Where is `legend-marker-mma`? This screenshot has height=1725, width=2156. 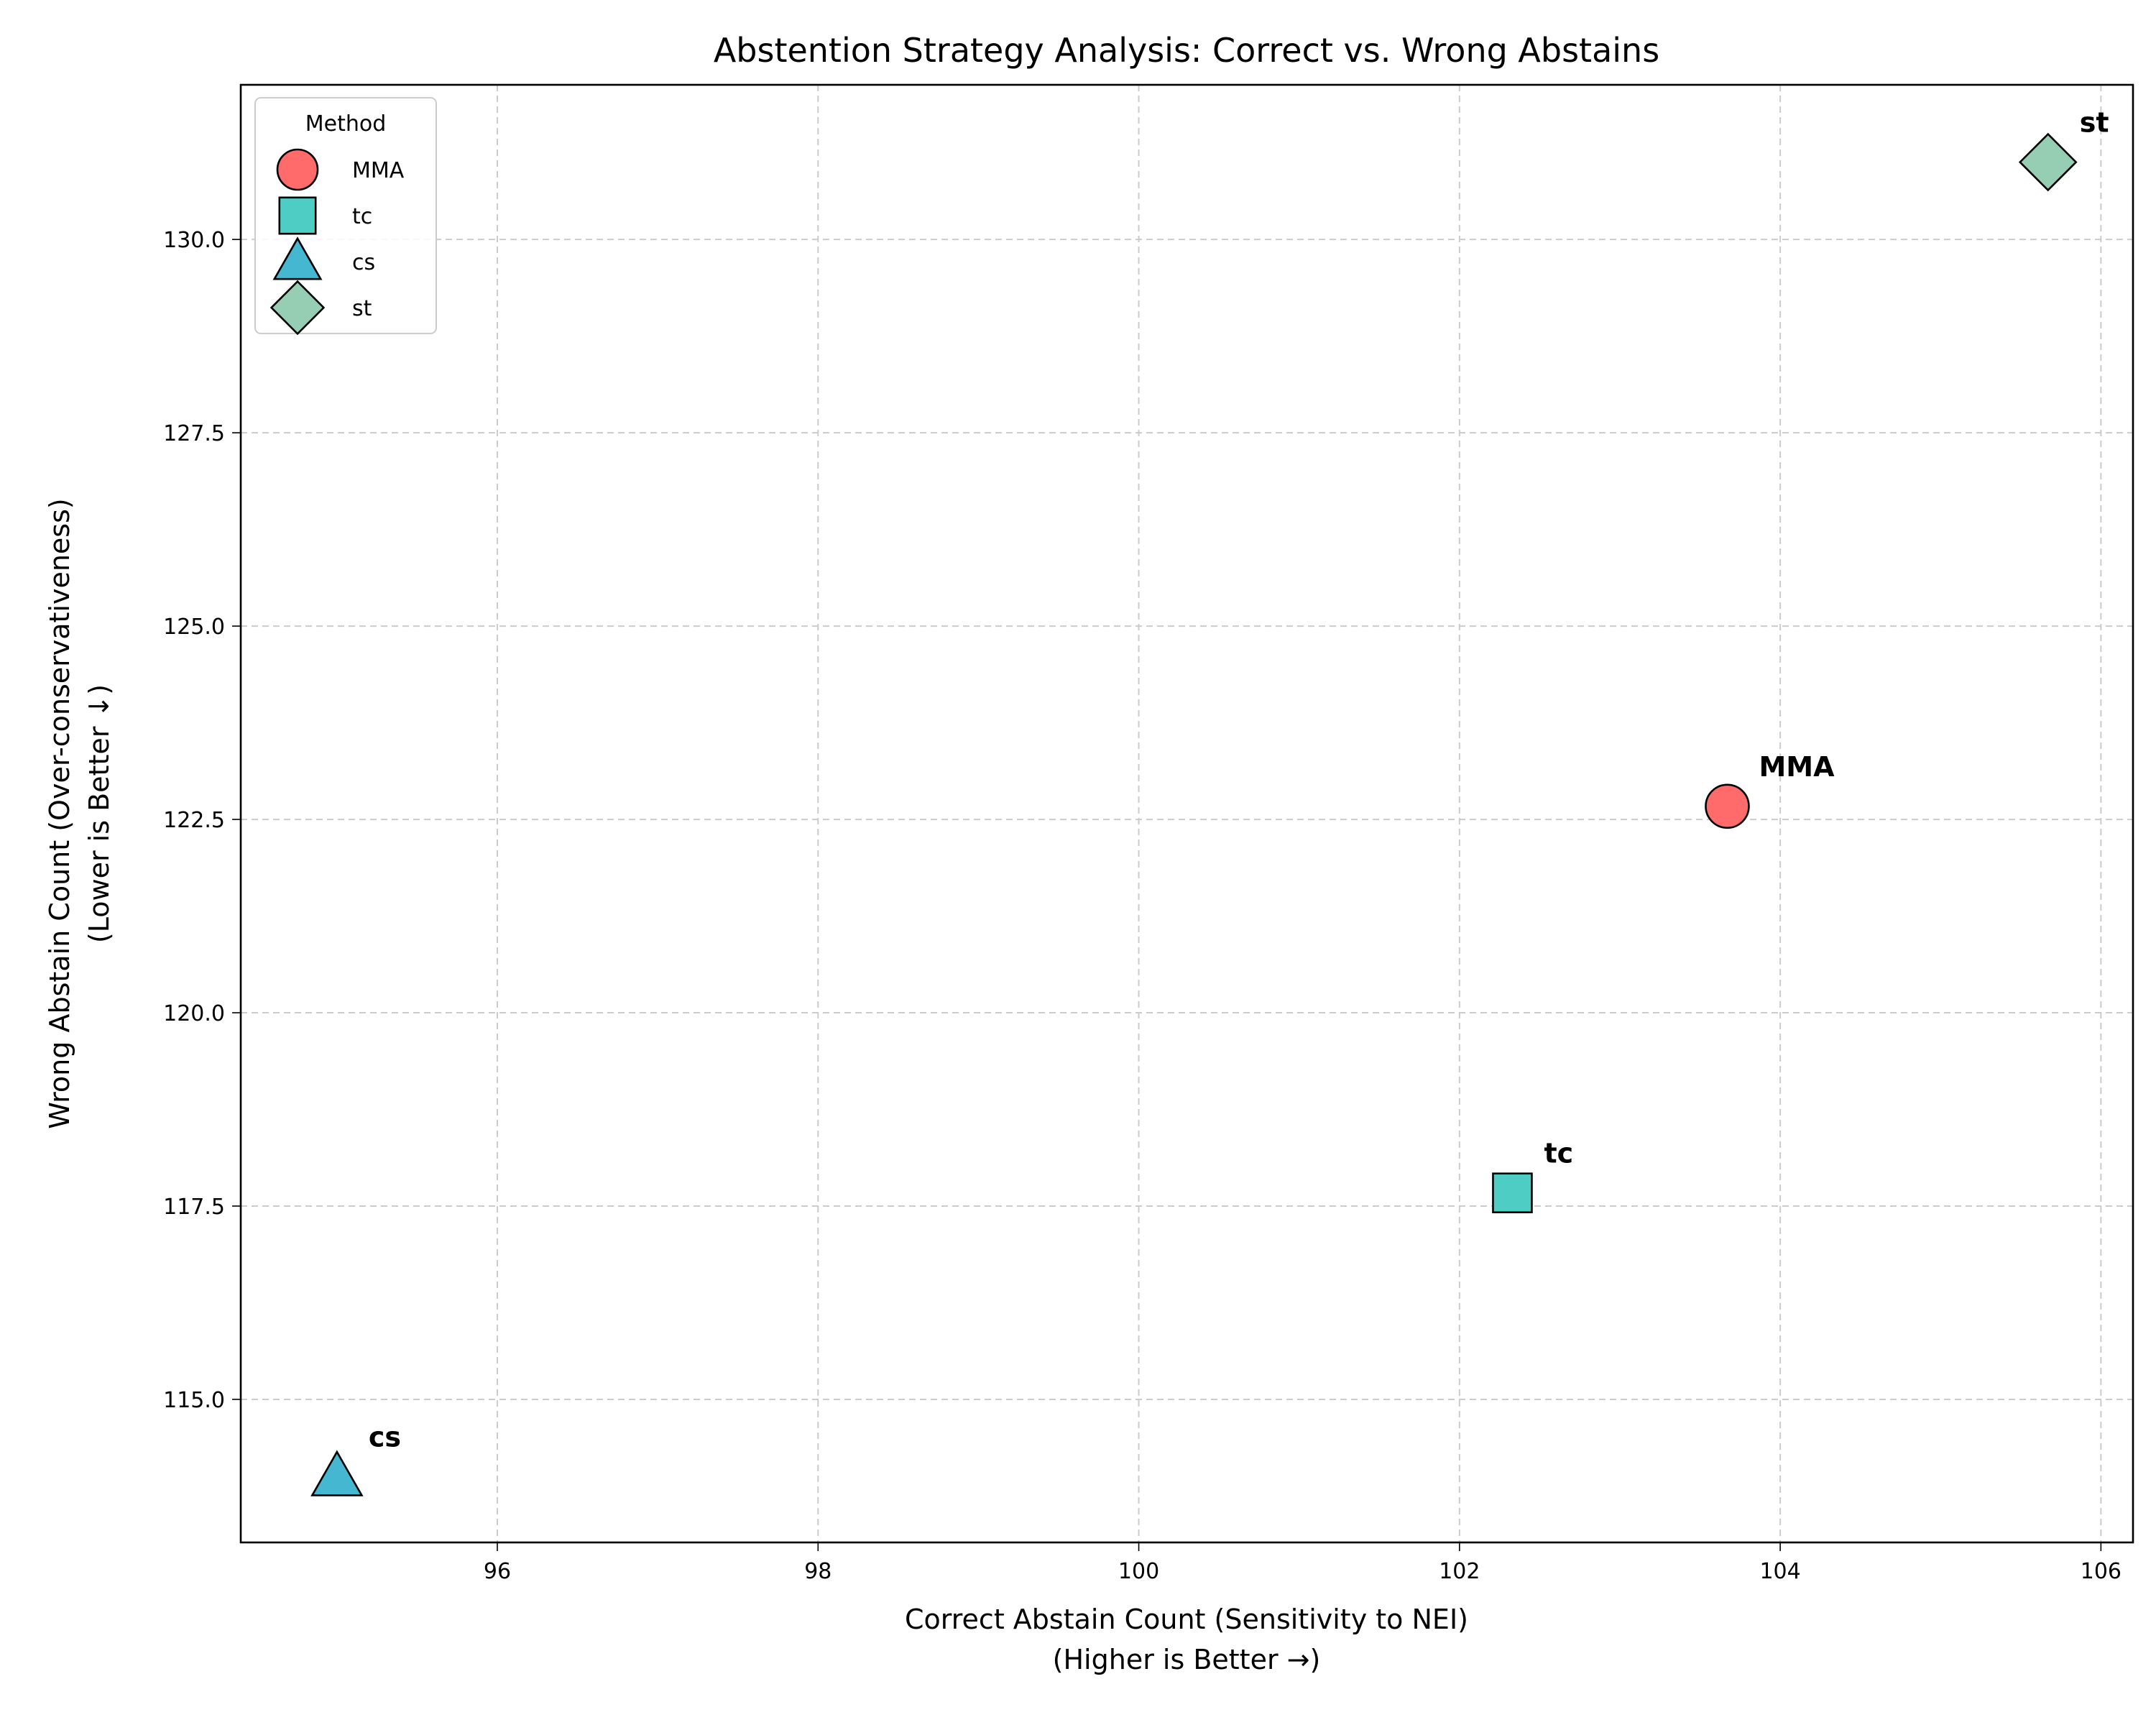
legend-marker-mma is located at coordinates (297, 169).